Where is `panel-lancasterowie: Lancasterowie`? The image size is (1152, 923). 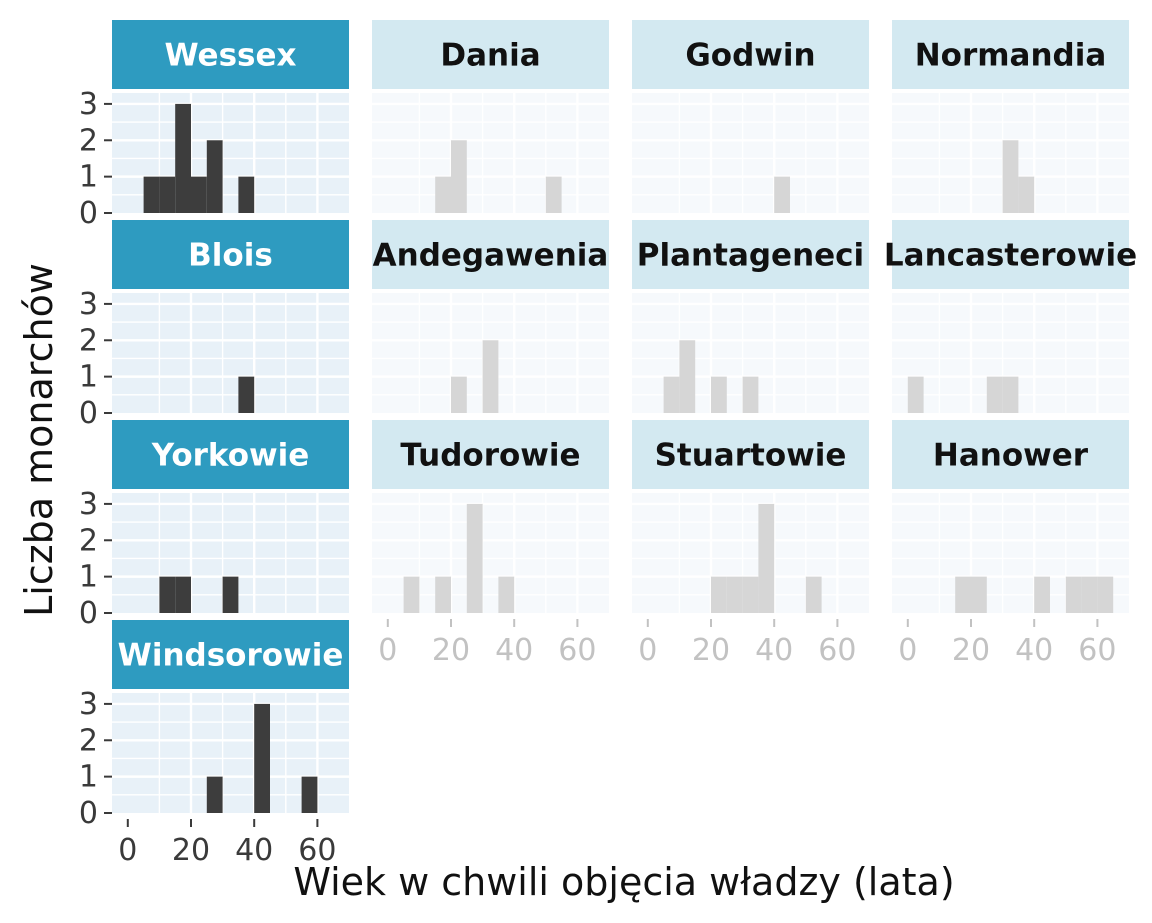
panel-lancasterowie: Lancasterowie is located at coordinates (1010, 316).